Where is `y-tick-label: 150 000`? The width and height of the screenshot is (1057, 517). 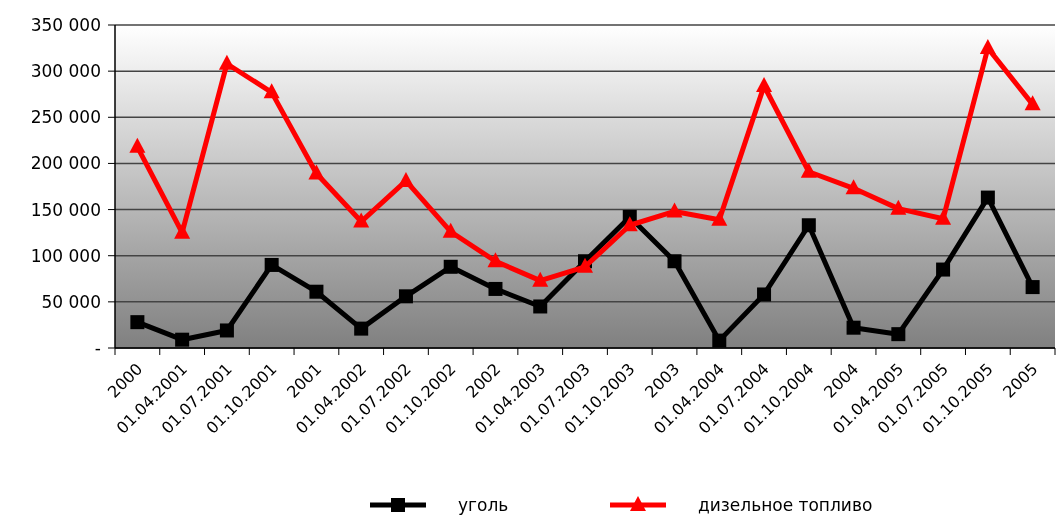 y-tick-label: 150 000 is located at coordinates (65, 209).